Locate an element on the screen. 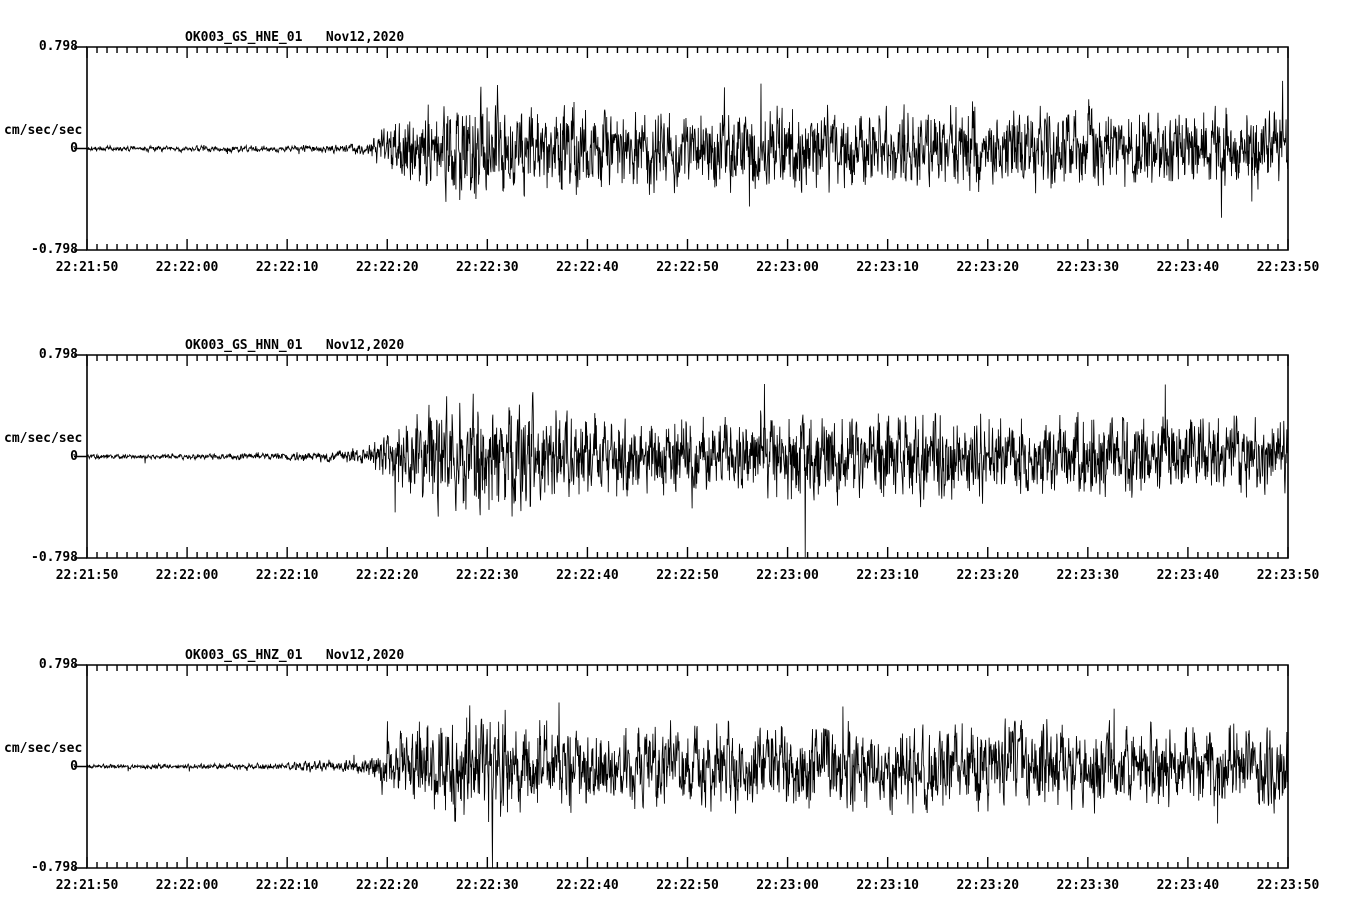 Image resolution: width=1358 pixels, height=924 pixels. panel-title: OK003_GS_HNE_01 Nov12,2020 is located at coordinates (295, 37).